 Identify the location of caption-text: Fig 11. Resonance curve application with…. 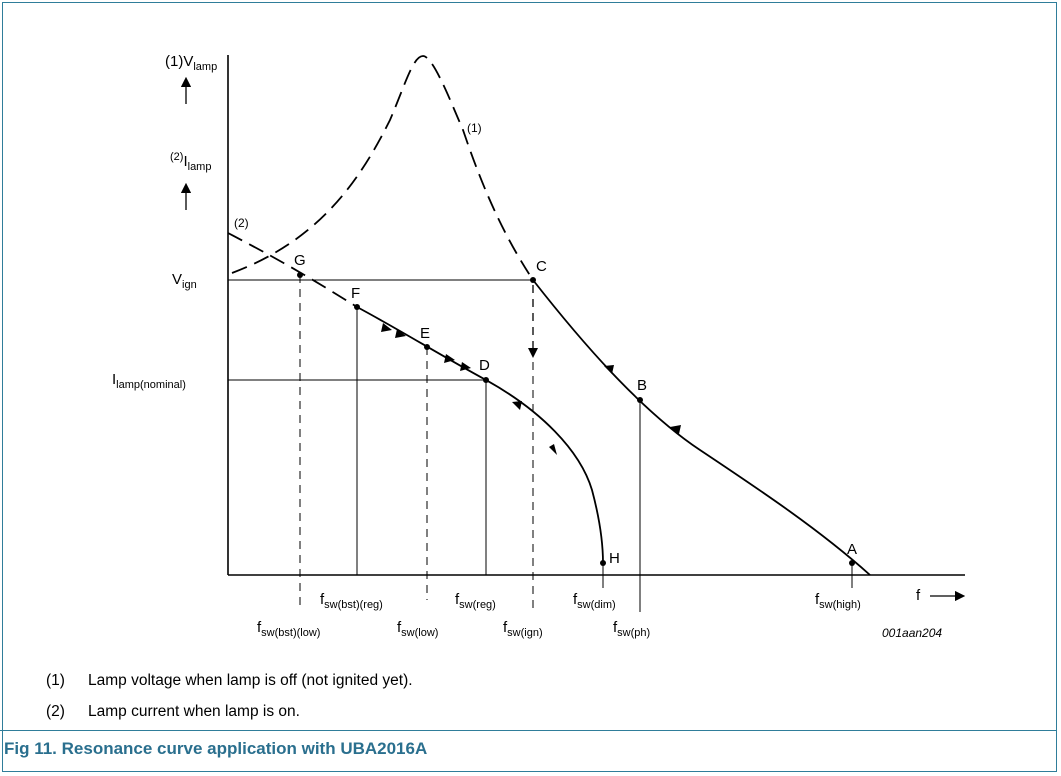
(216, 748).